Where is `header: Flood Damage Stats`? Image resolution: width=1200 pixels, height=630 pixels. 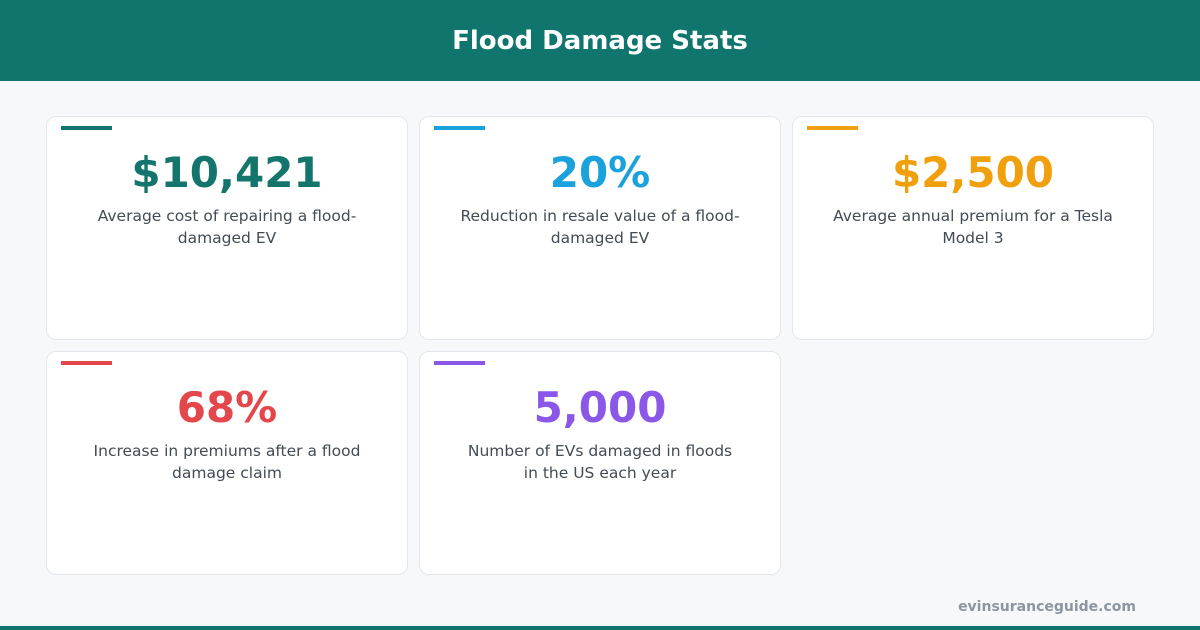
header: Flood Damage Stats is located at coordinates (600, 40).